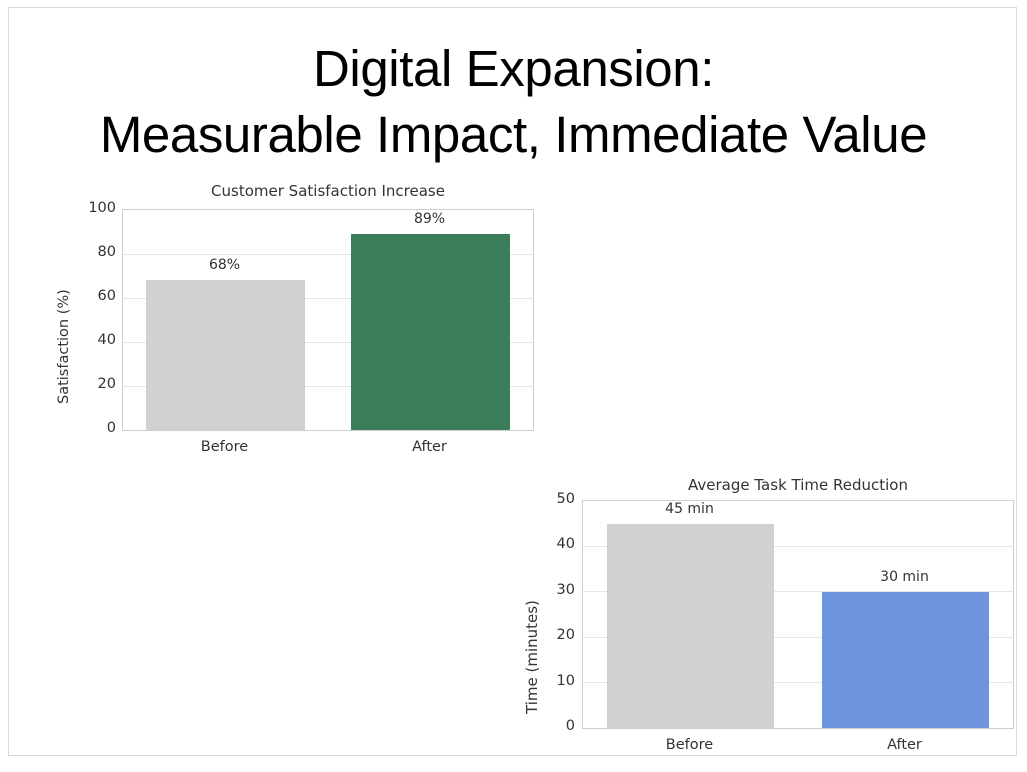 The height and width of the screenshot is (772, 1027). What do you see at coordinates (106, 252) in the screenshot?
I see `y-axis-tick-label: 80` at bounding box center [106, 252].